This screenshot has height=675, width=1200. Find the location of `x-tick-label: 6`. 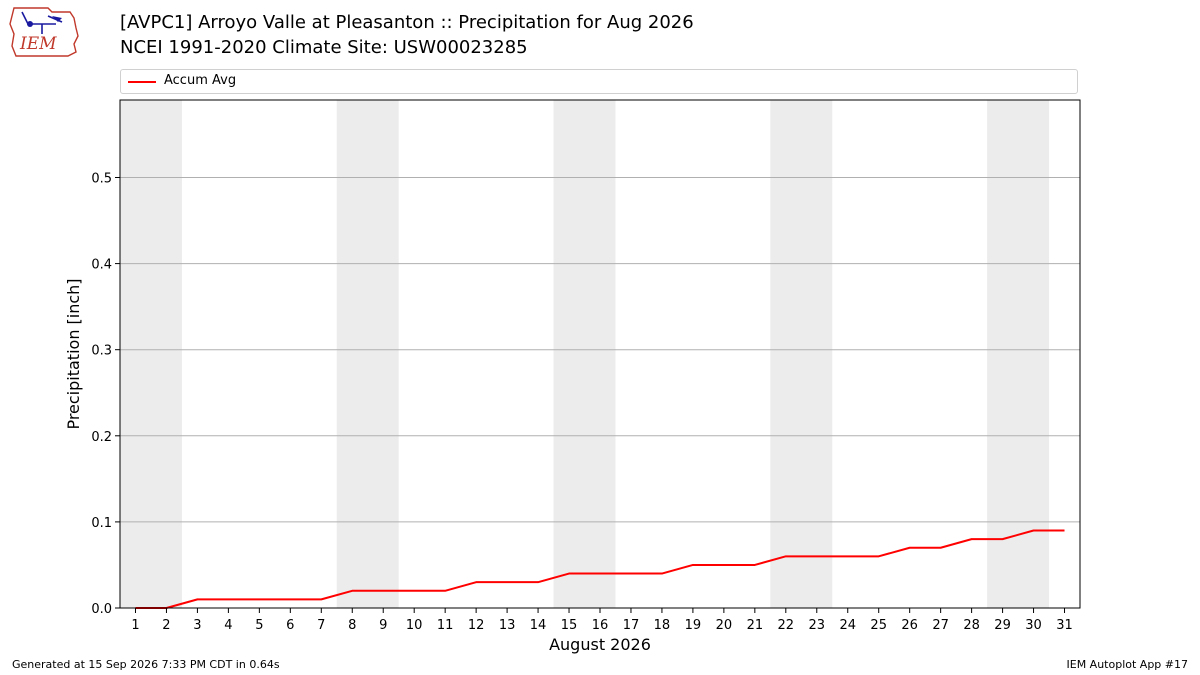

x-tick-label: 6 is located at coordinates (290, 625).